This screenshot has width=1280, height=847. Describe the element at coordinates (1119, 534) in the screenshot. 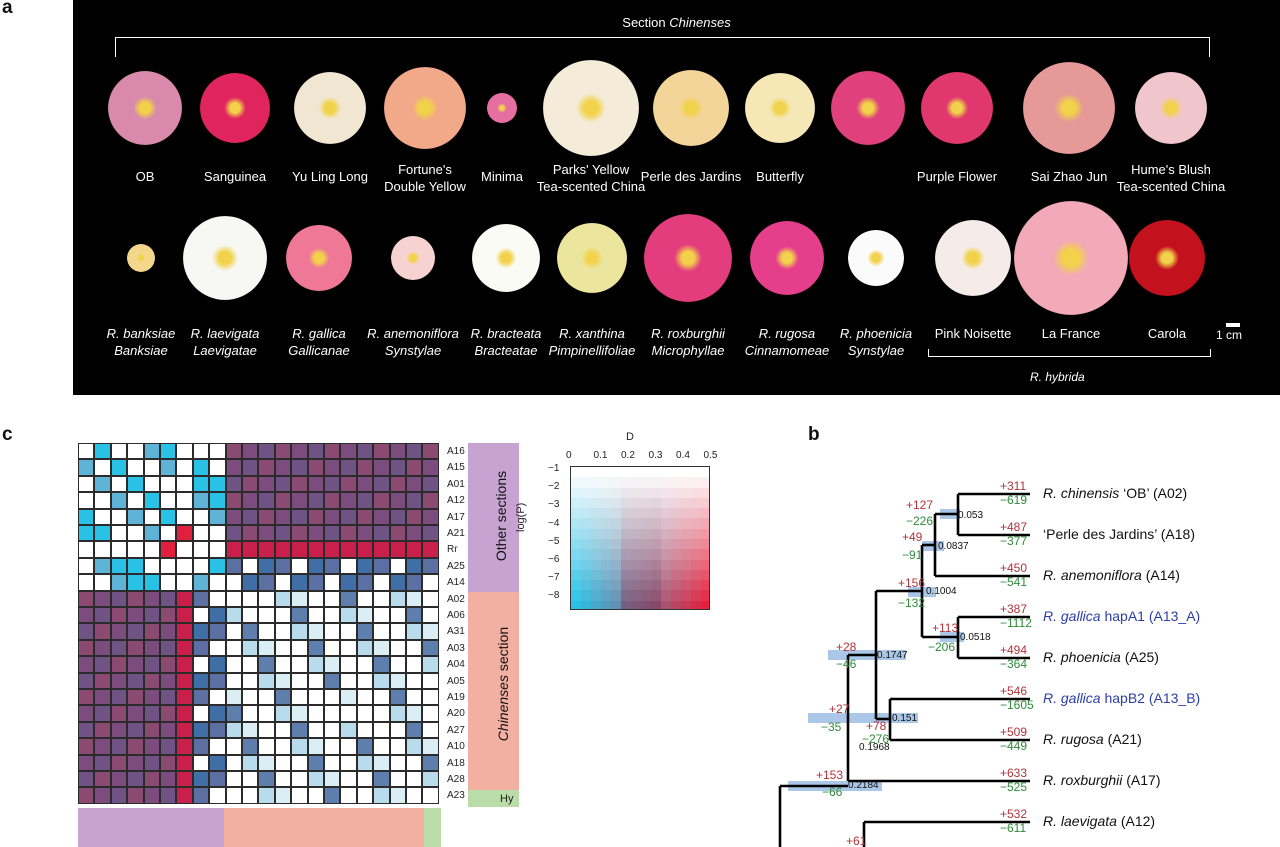

I see `sample-id: ‘Perle des Jardins’ (A18)` at that location.